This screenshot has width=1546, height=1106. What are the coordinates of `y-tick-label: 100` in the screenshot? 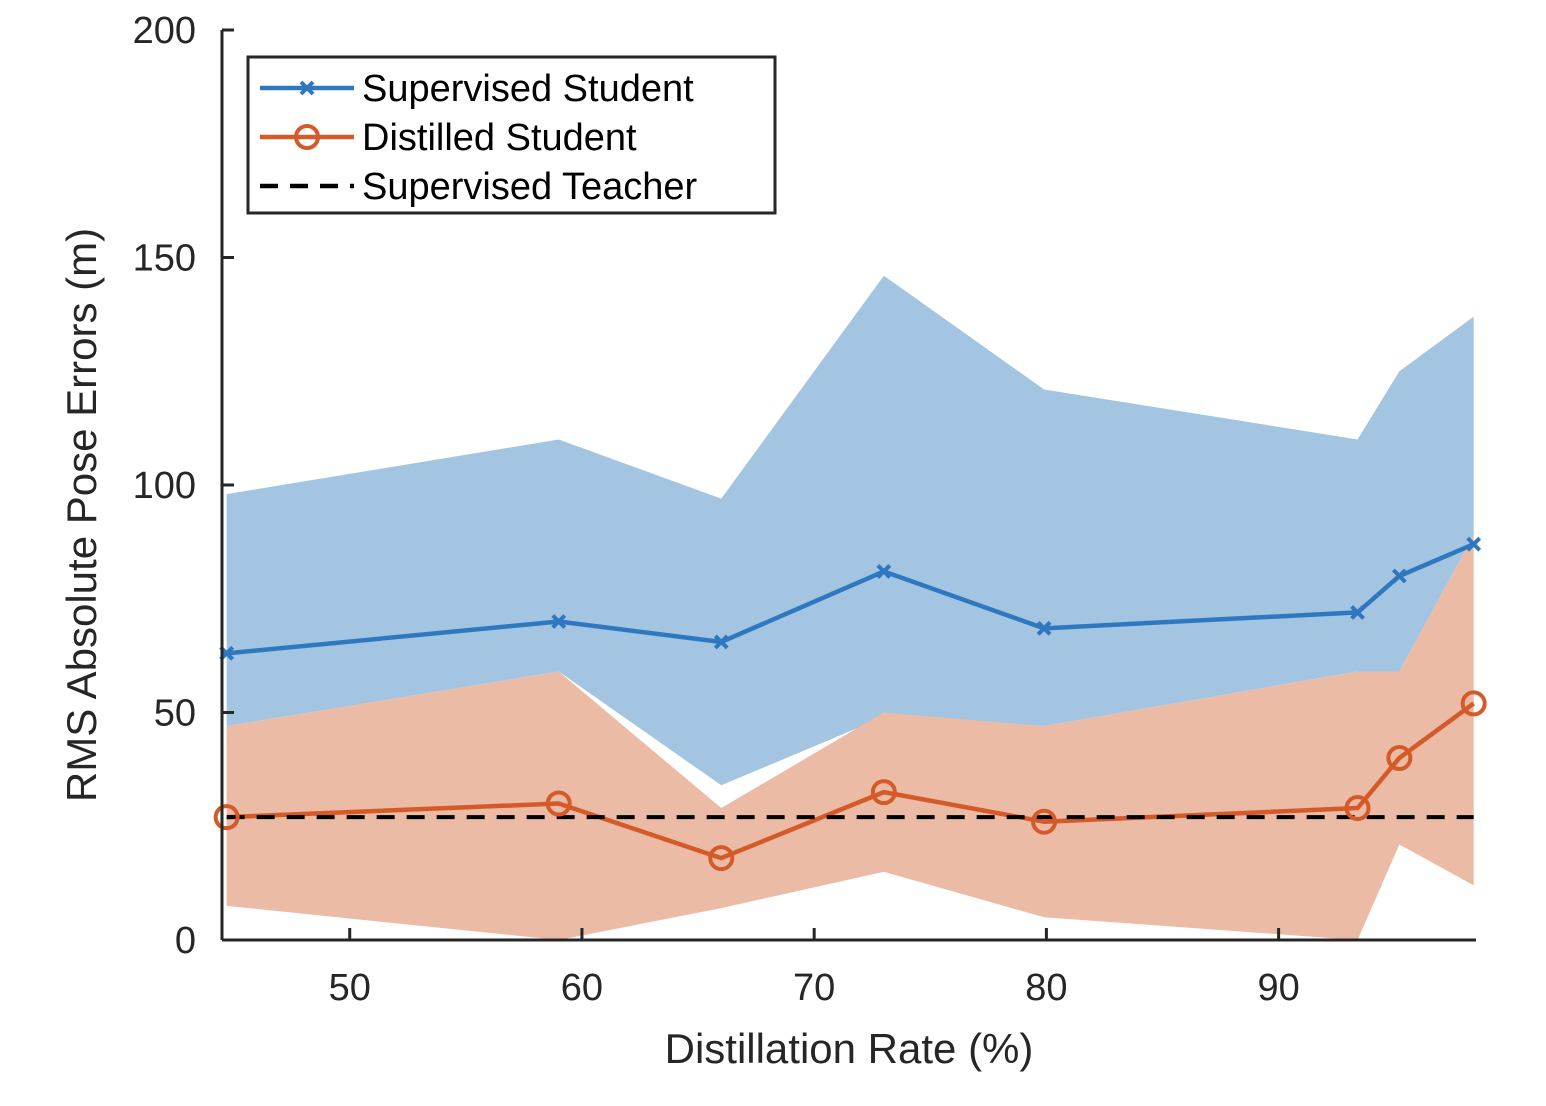 It's located at (164, 486).